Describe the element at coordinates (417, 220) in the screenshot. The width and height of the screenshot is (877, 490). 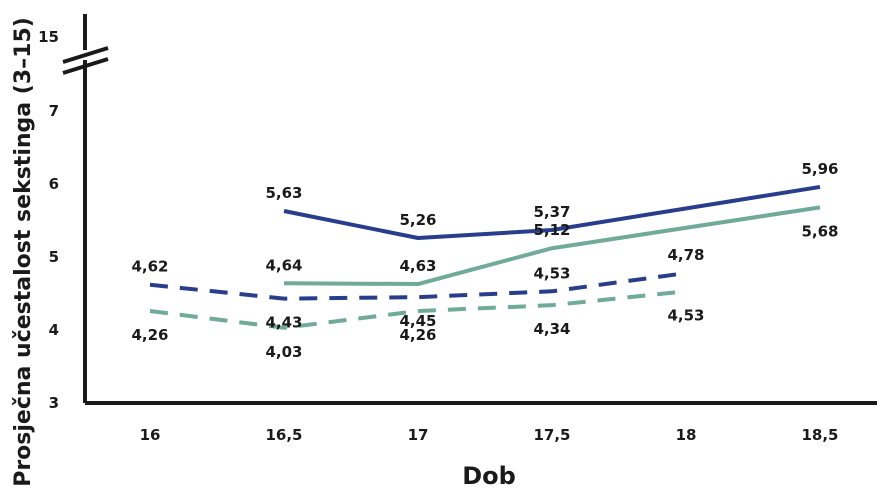
I see `data-label: 5,26` at that location.